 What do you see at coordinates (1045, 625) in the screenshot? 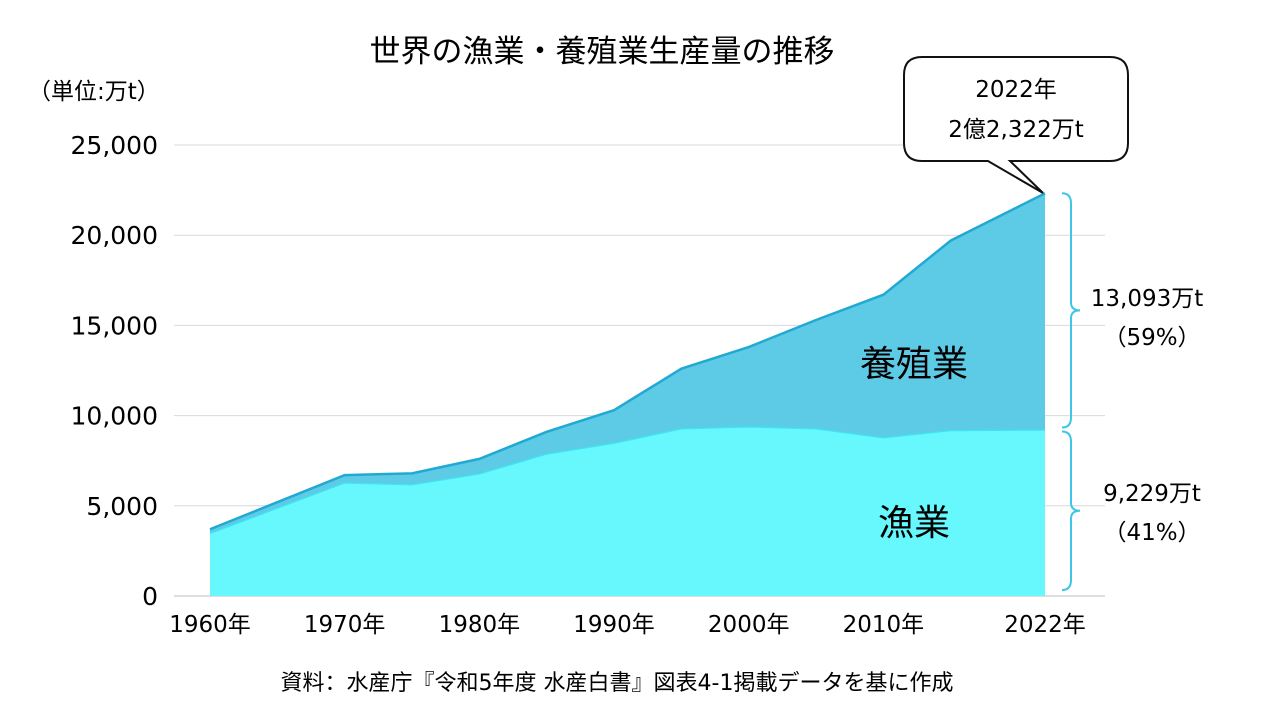
I see `x-tick-label: 2022年` at bounding box center [1045, 625].